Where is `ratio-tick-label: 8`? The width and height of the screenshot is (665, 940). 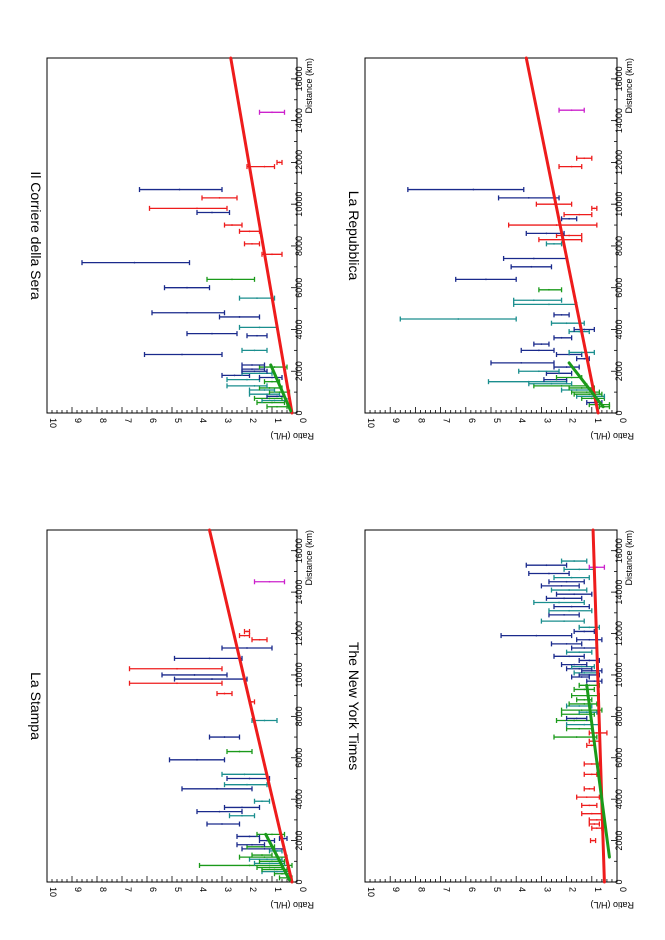 ratio-tick-label: 8 is located at coordinates (103, 420).